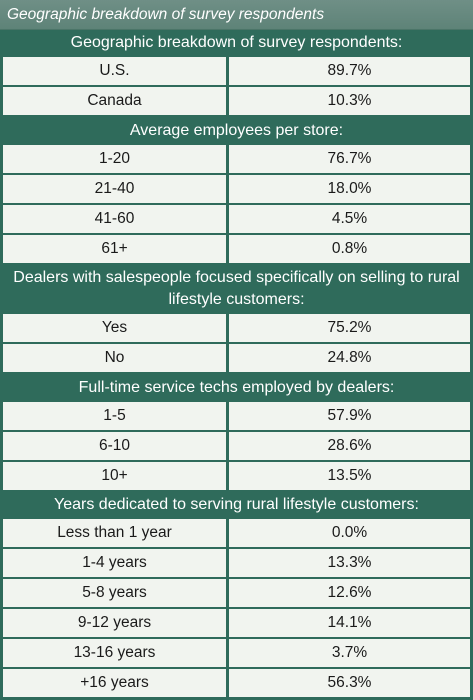 The width and height of the screenshot is (473, 700). I want to click on table-row: +16 years 56.3%, so click(236, 682).